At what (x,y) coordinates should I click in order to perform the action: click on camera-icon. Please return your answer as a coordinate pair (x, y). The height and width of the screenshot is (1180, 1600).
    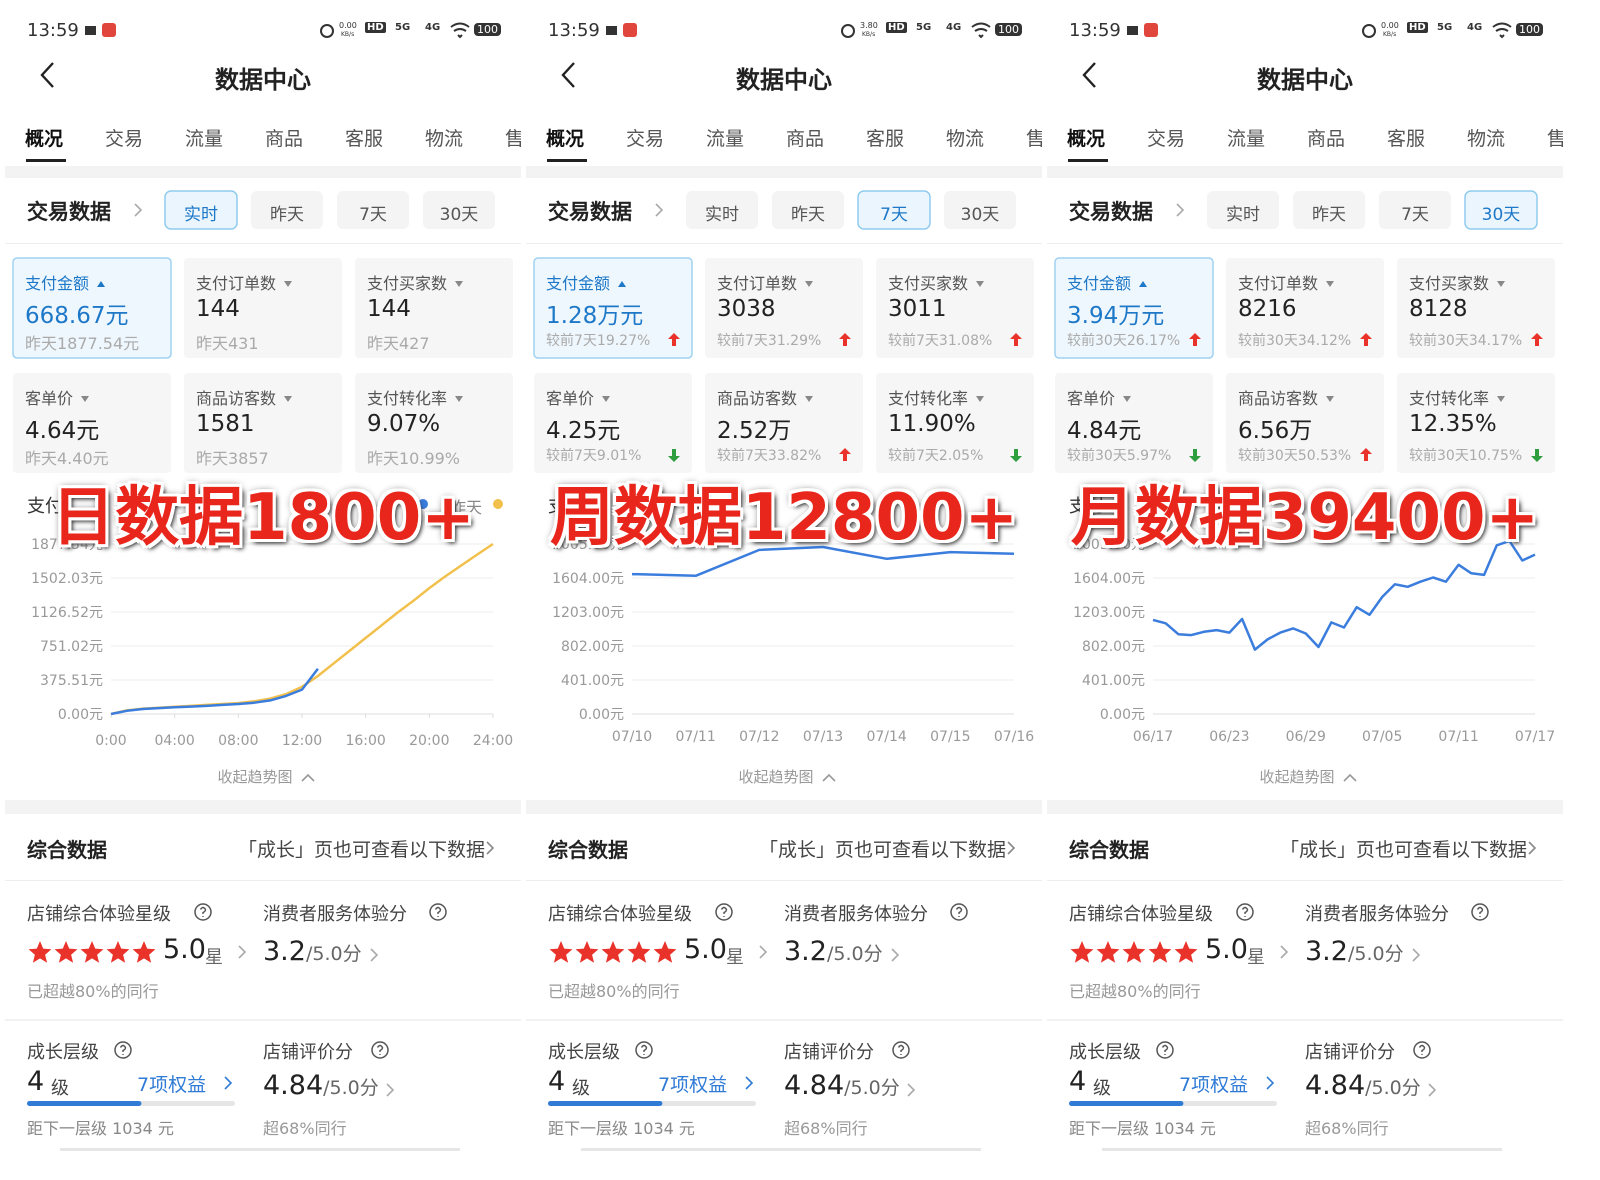
    Looking at the image, I should click on (1132, 30).